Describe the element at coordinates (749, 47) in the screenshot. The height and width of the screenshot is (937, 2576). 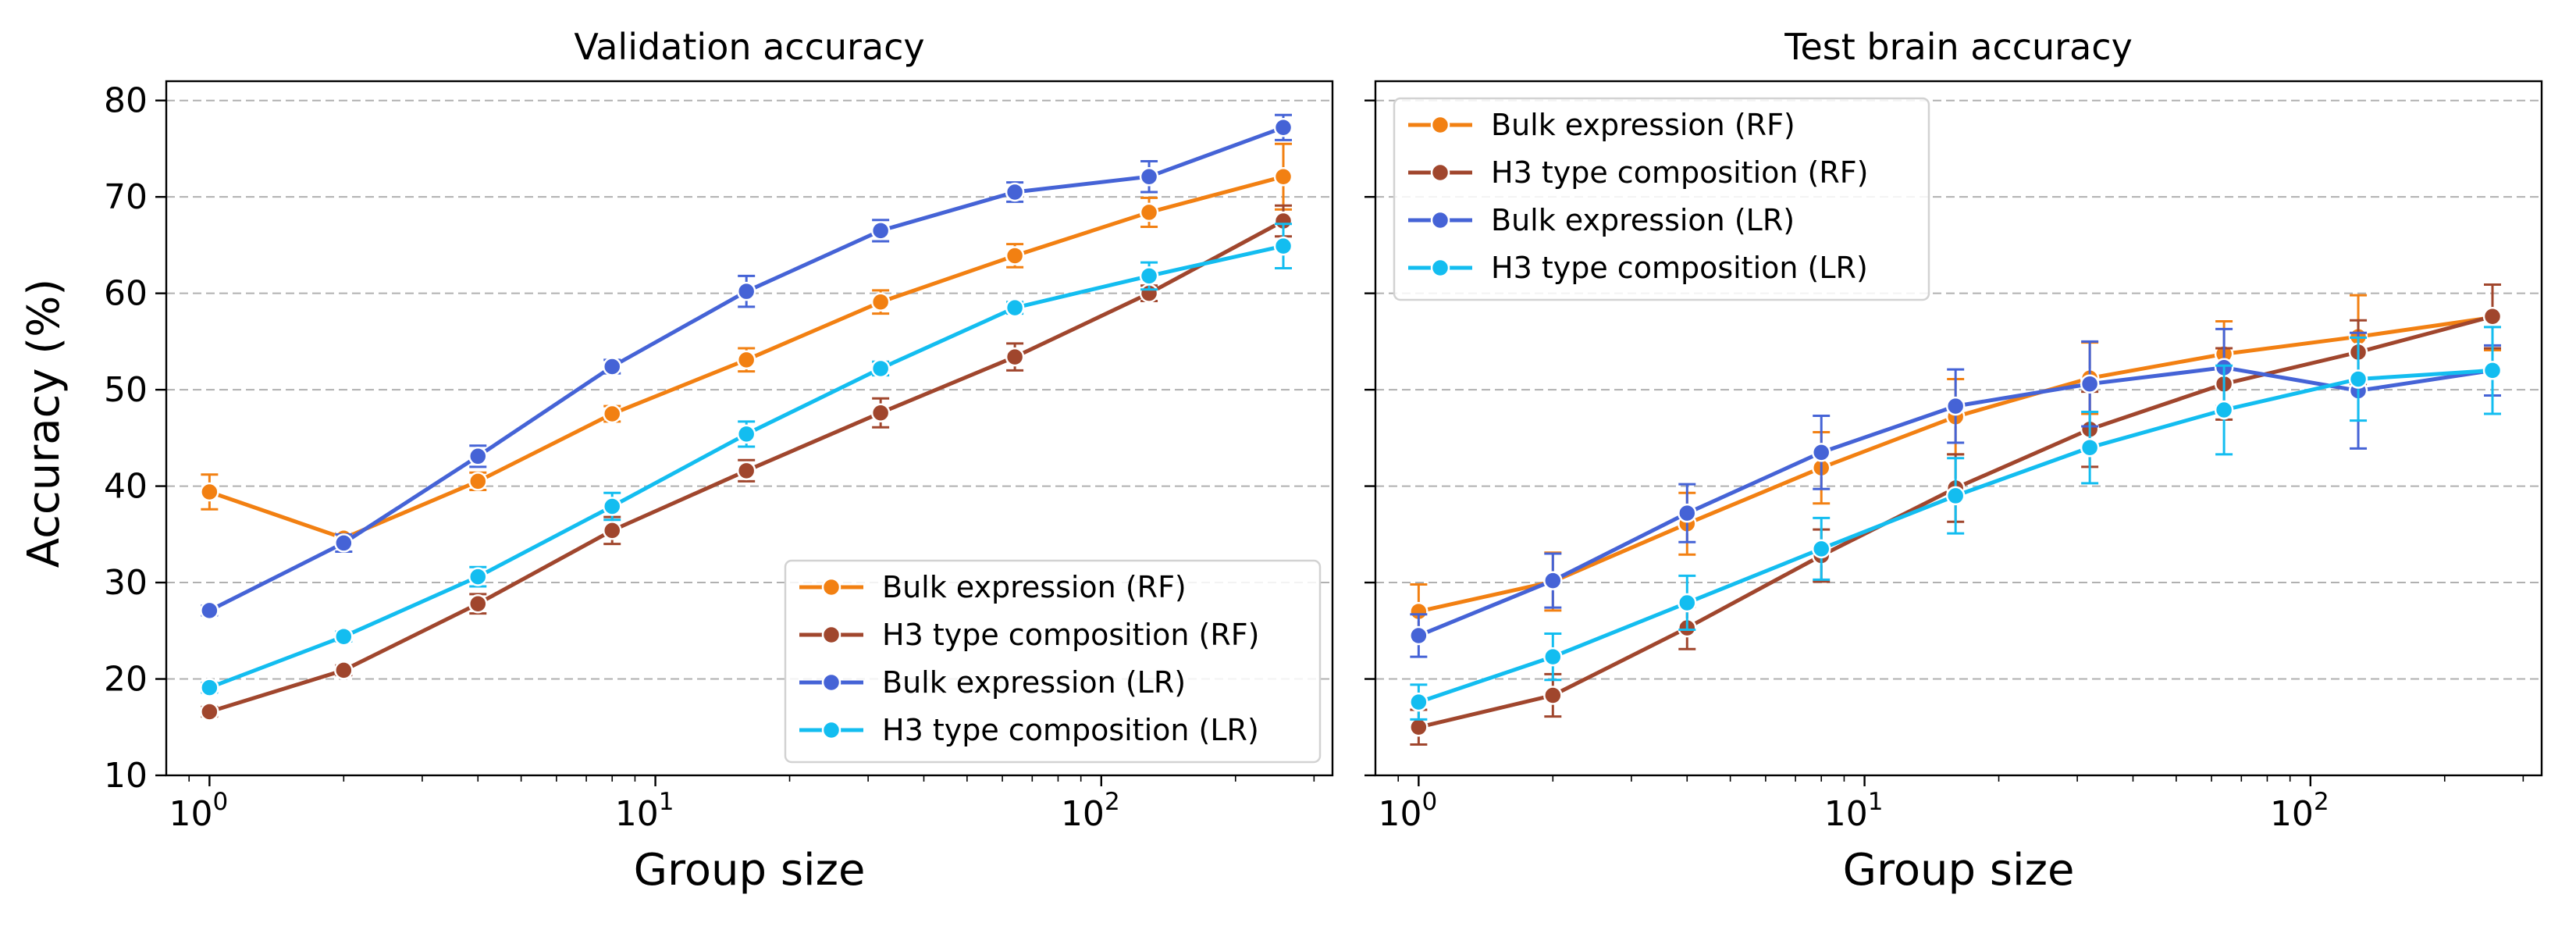
I see `panel-title: Validation accuracy` at that location.